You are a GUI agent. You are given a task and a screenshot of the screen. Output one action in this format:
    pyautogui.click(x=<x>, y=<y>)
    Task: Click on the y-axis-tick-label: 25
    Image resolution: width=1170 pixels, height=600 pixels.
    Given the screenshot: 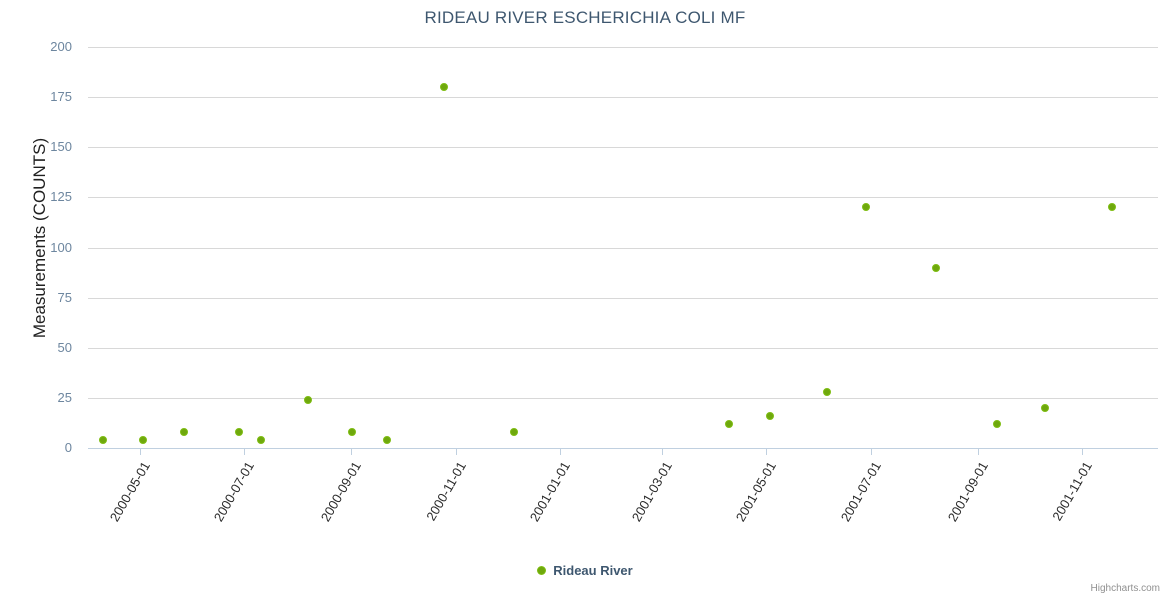 What is the action you would take?
    pyautogui.click(x=64, y=397)
    